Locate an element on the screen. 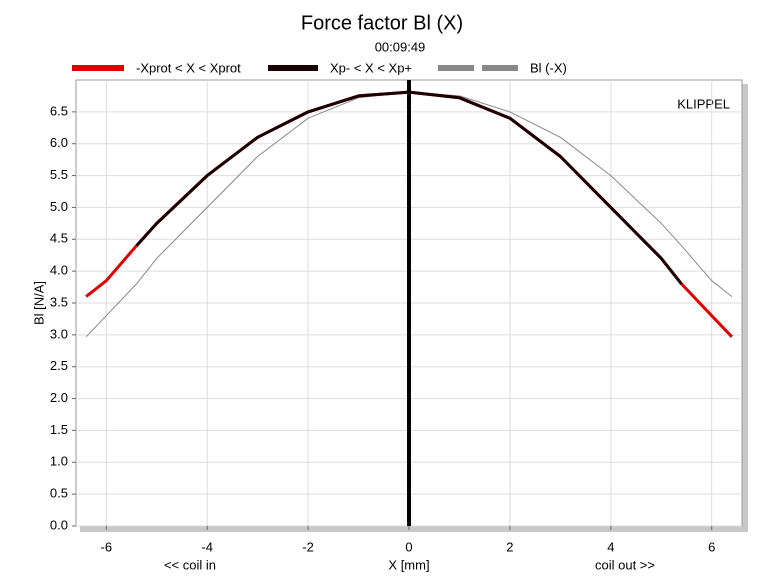  y-tick-label: 4.0 is located at coordinates (59, 270).